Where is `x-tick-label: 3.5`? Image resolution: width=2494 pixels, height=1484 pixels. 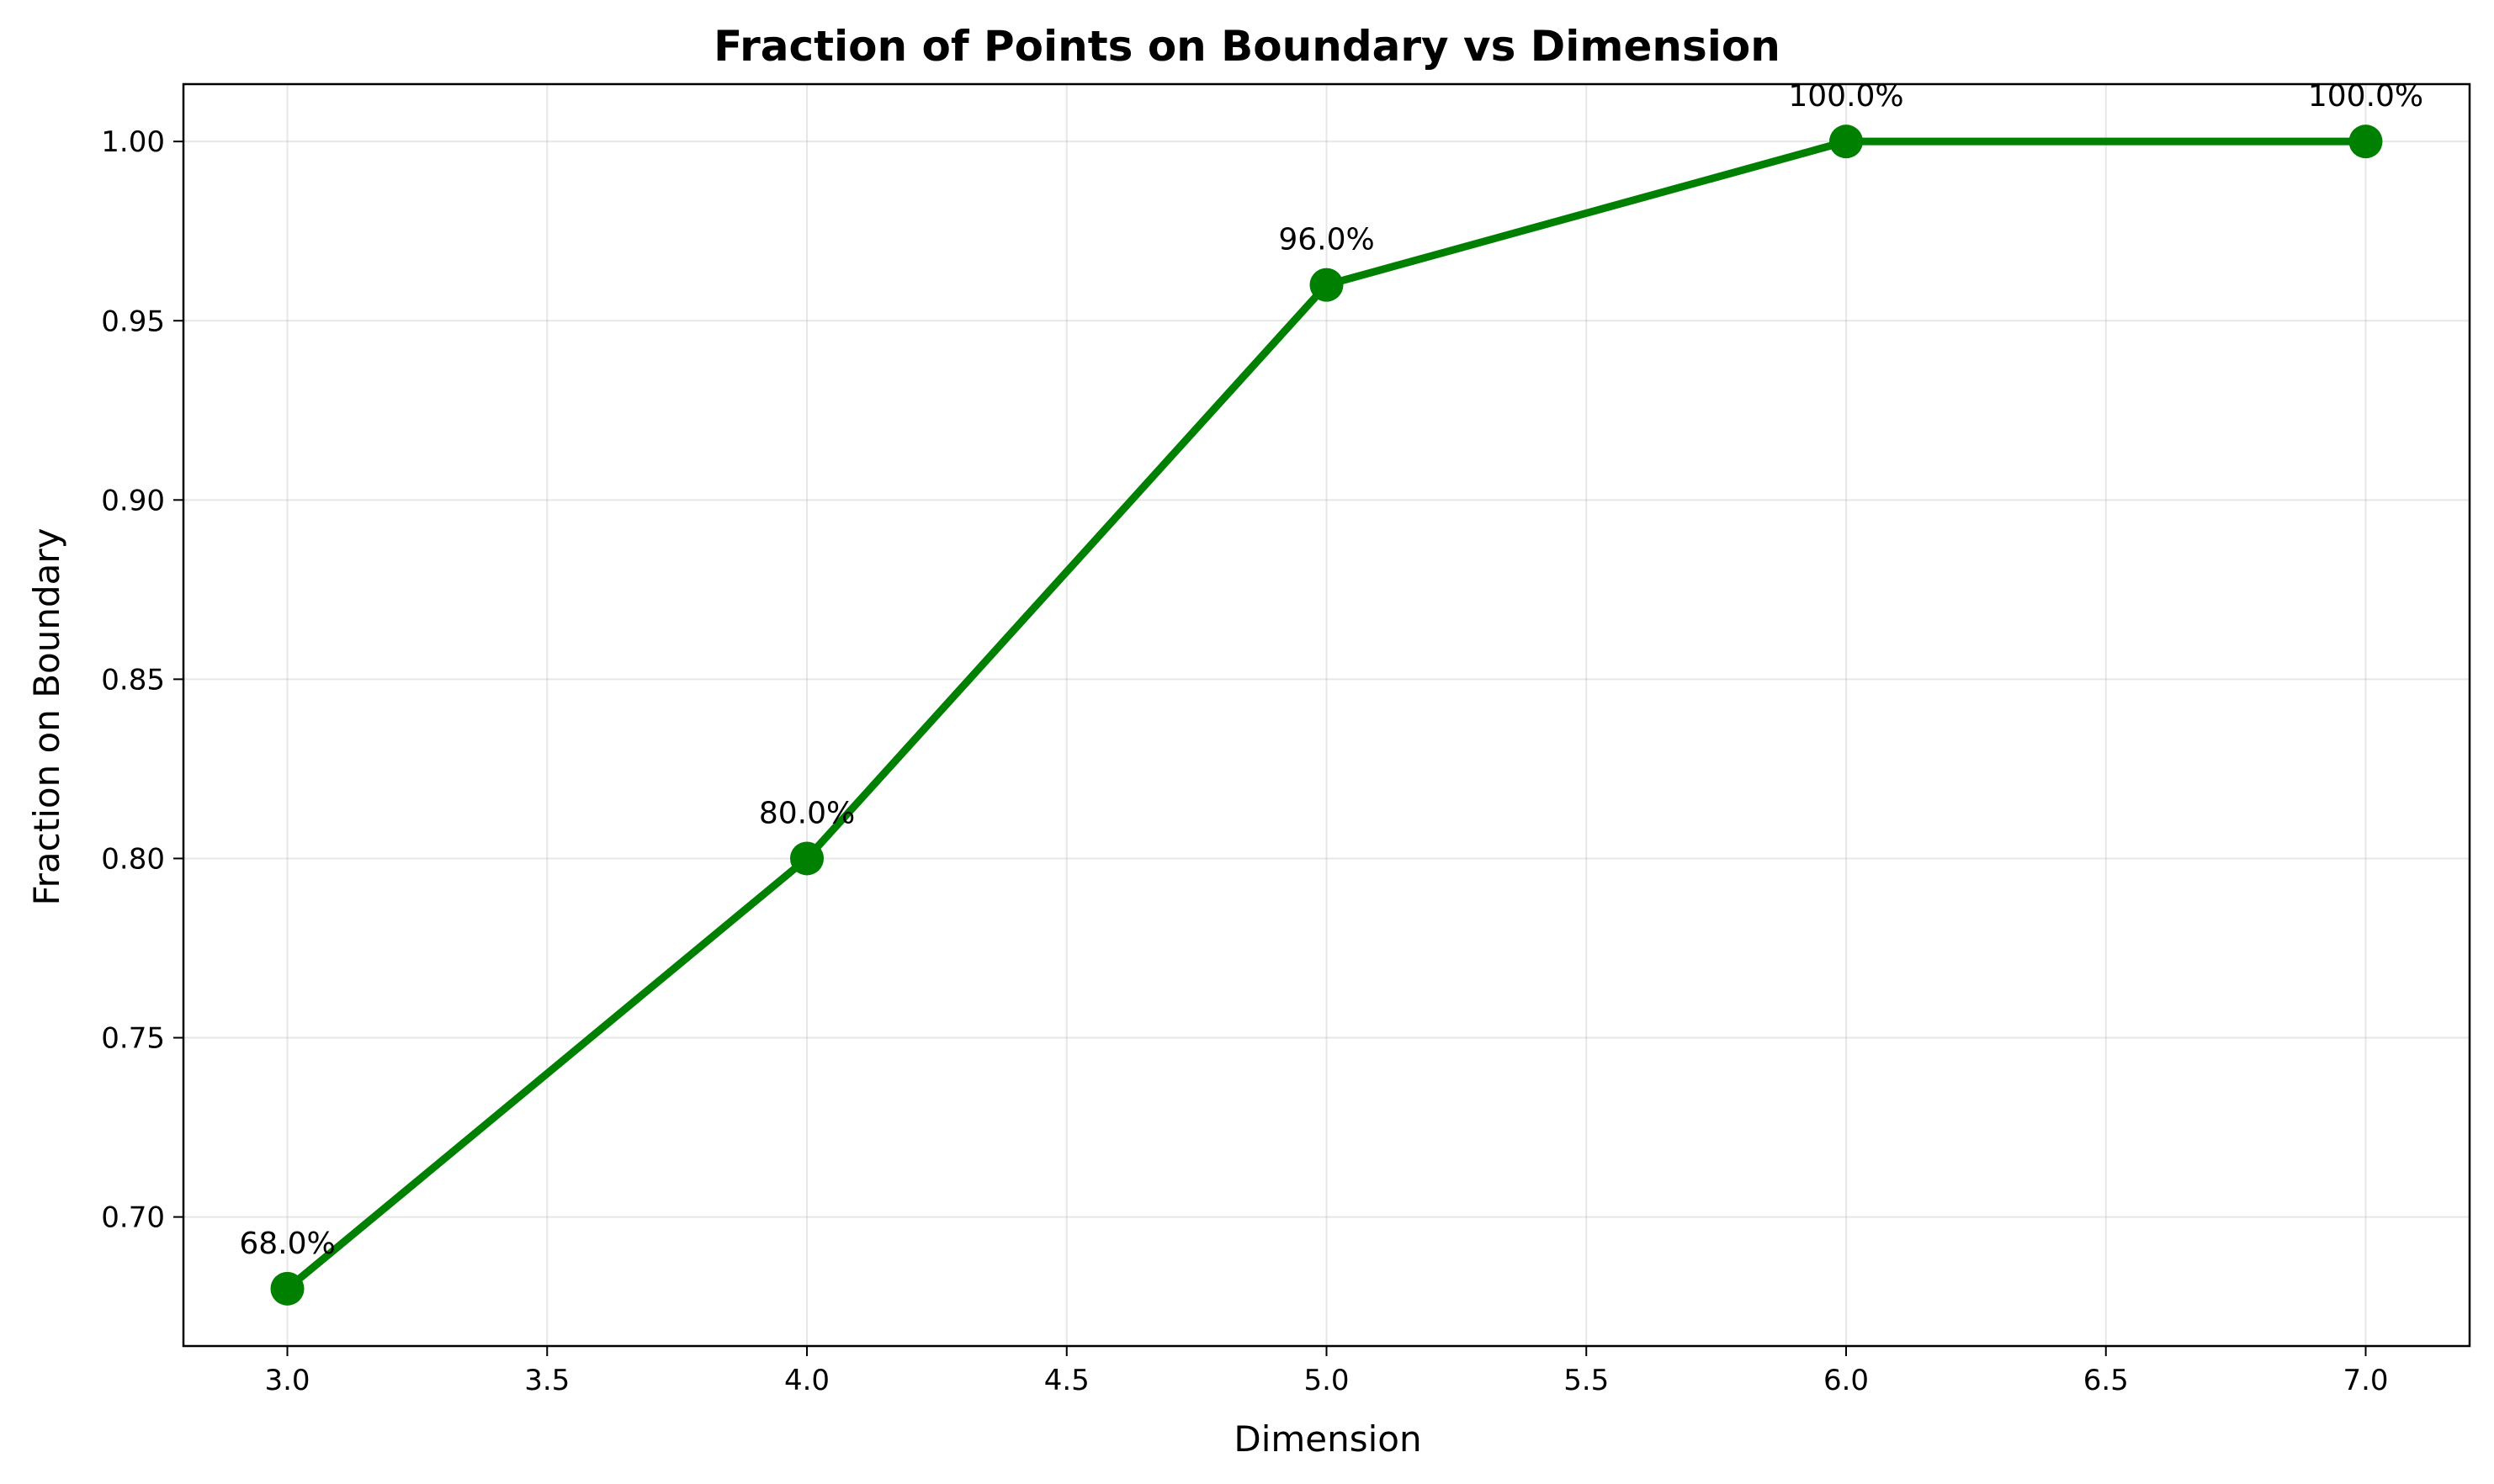 x-tick-label: 3.5 is located at coordinates (547, 1380).